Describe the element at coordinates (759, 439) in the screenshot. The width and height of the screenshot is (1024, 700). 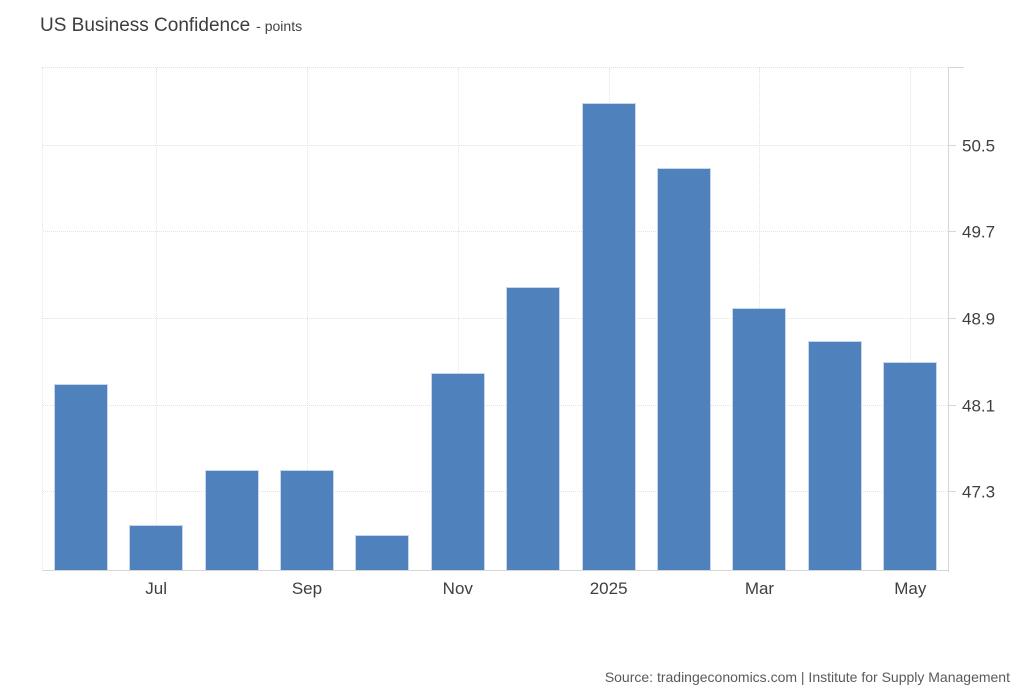
I see `bar-mar-2025` at that location.